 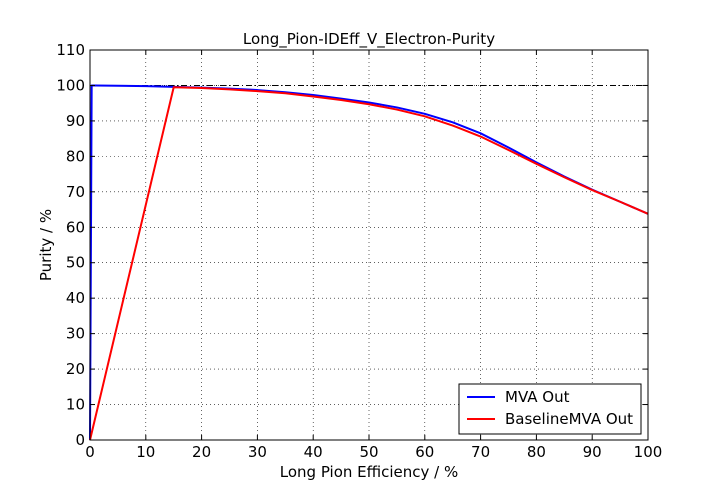 What do you see at coordinates (537, 397) in the screenshot?
I see `legend-label-0: MVA Out` at bounding box center [537, 397].